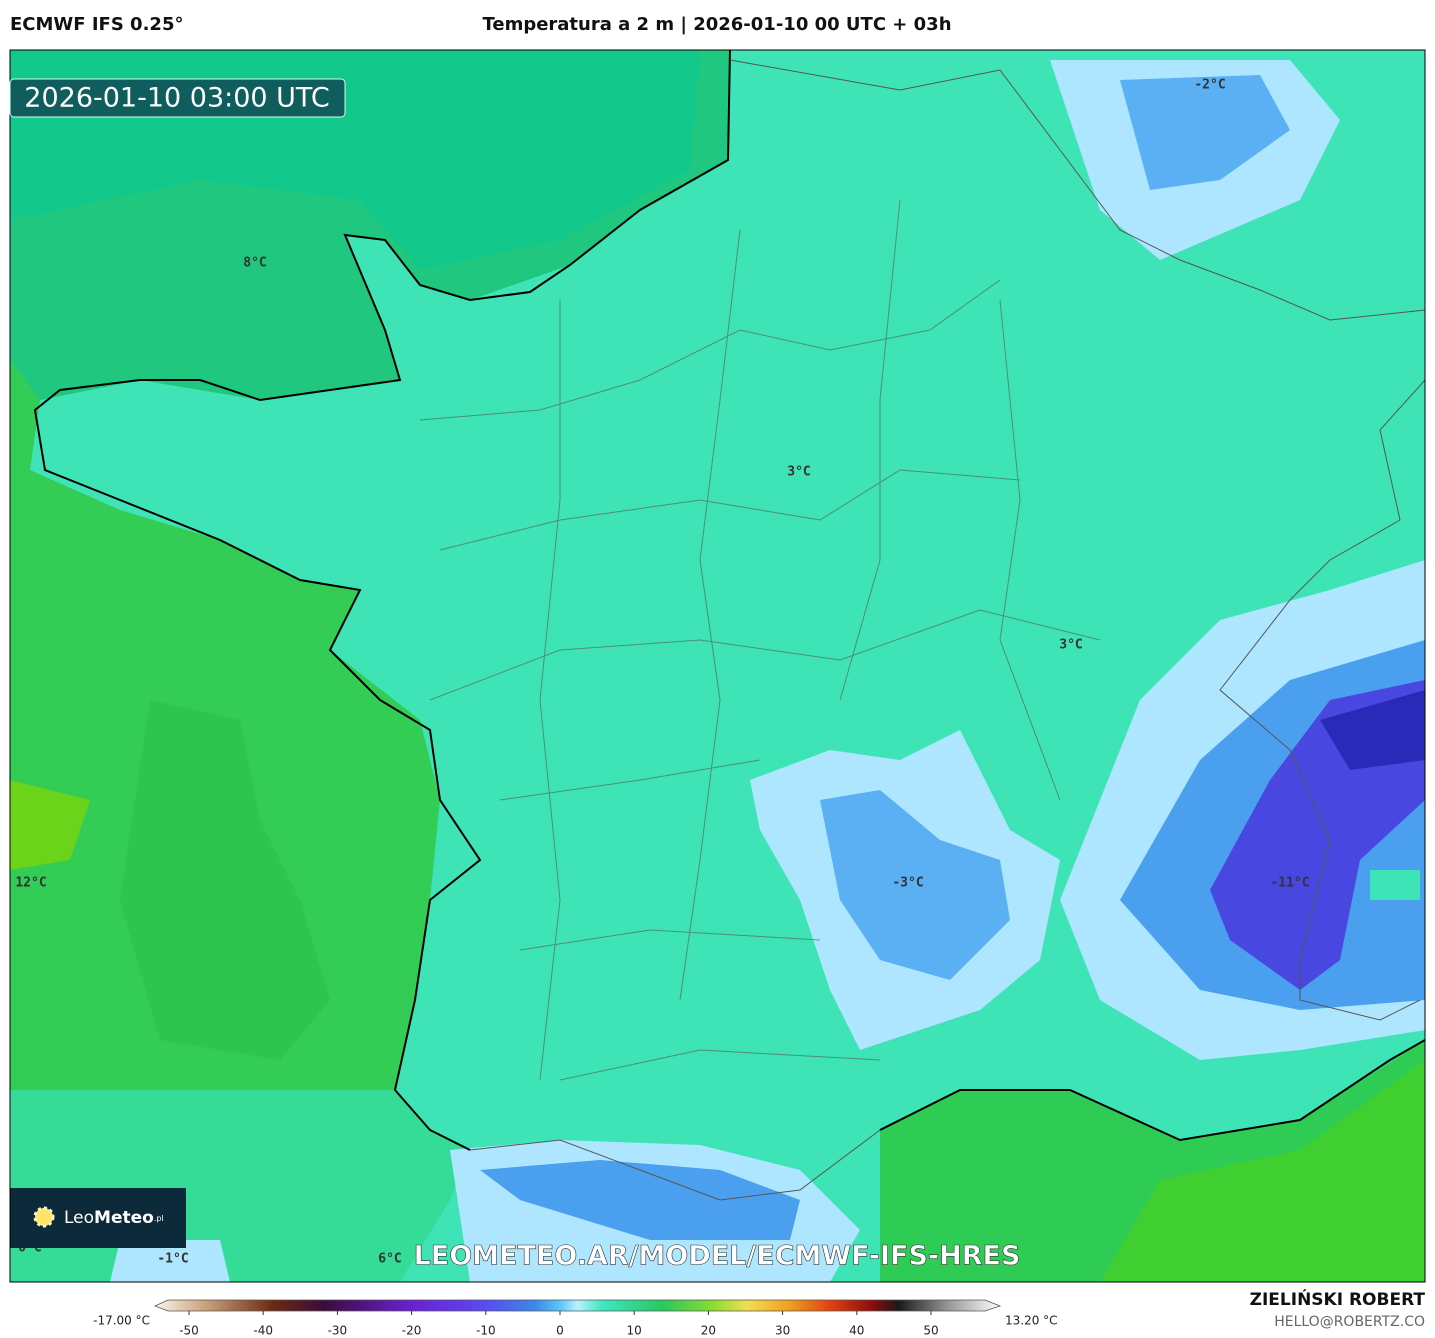 This screenshot has width=1435, height=1338. What do you see at coordinates (1209, 85) in the screenshot?
I see `temp-label: -2°C` at bounding box center [1209, 85].